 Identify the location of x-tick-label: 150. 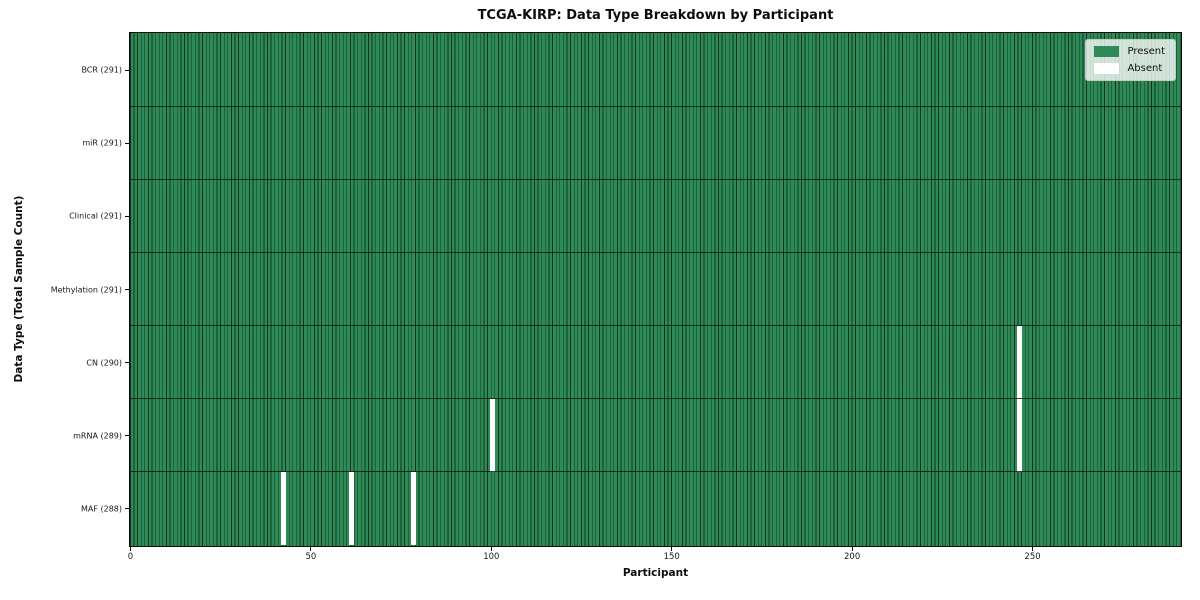
(671, 557).